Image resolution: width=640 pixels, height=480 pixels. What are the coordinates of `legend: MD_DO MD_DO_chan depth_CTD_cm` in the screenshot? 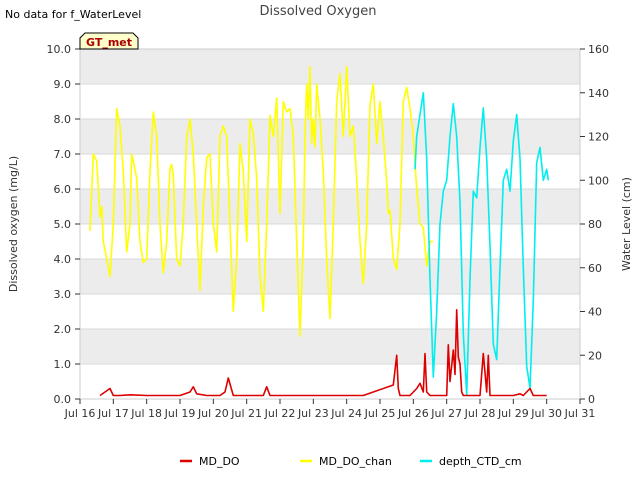 It's located at (351, 461).